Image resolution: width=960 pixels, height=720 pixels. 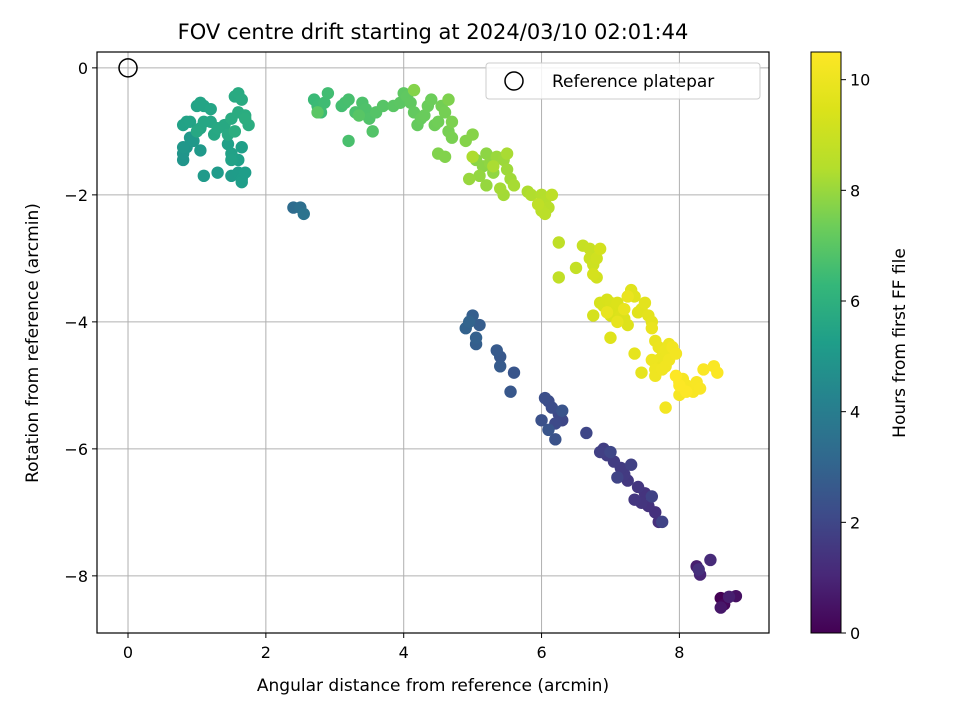 I want to click on colorbar-tick-label: 10, so click(x=860, y=80).